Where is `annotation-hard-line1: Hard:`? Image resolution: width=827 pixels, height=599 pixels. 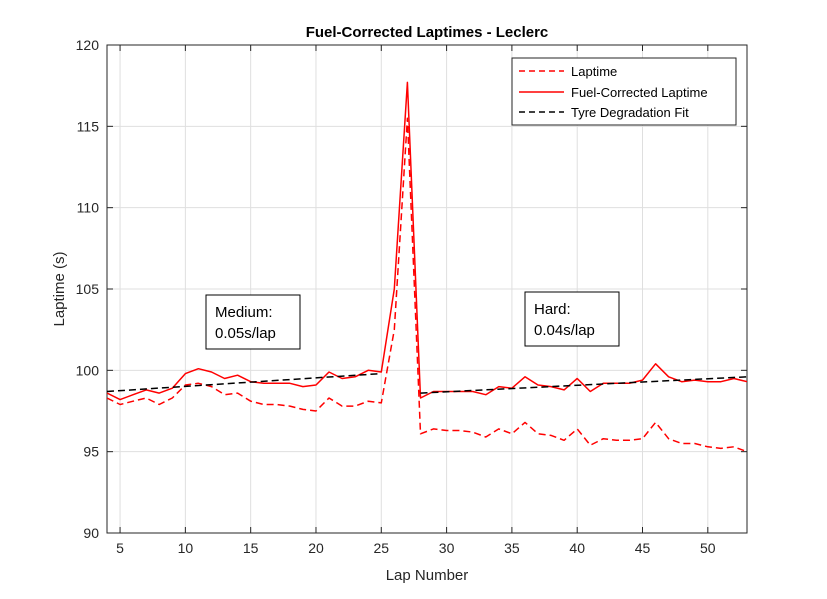 annotation-hard-line1: Hard: is located at coordinates (552, 309).